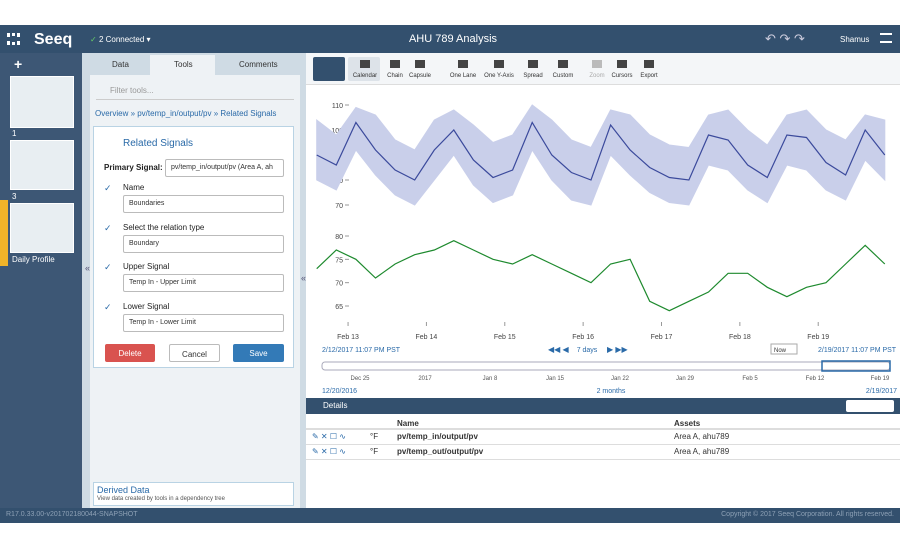  Describe the element at coordinates (360, 379) in the screenshot. I see `timeline-label: Dec 25` at that location.